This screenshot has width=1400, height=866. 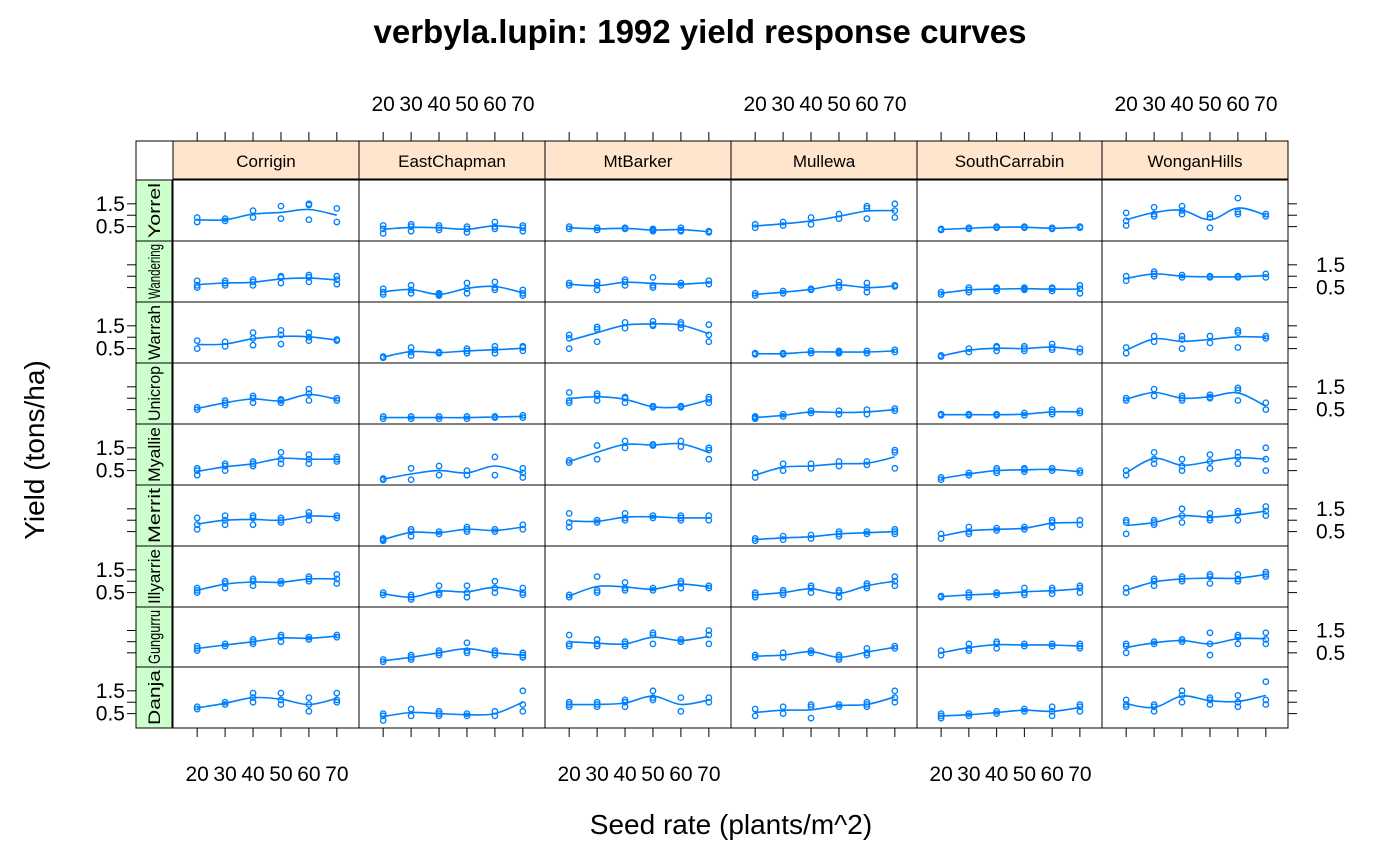 What do you see at coordinates (1009, 332) in the screenshot?
I see `panel-warrah-southcarrabin` at bounding box center [1009, 332].